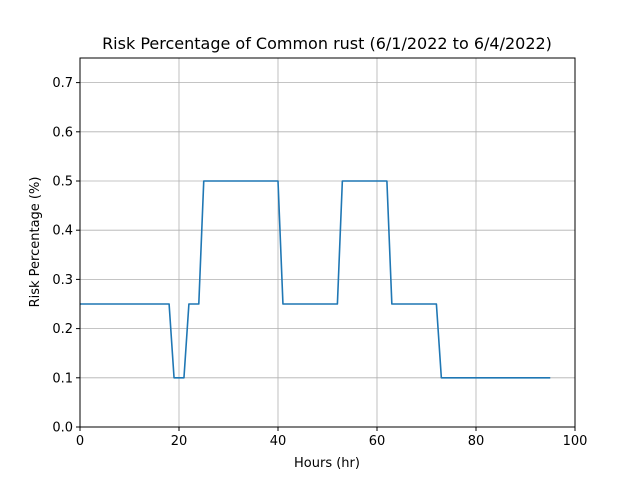 The width and height of the screenshot is (639, 479). Describe the element at coordinates (377, 441) in the screenshot. I see `x-tick-label: 60` at that location.